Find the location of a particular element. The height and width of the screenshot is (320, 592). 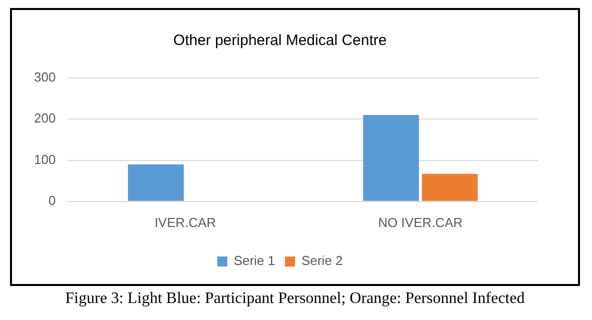

chart-title: Other peripheral Medical Centre is located at coordinates (280, 41).